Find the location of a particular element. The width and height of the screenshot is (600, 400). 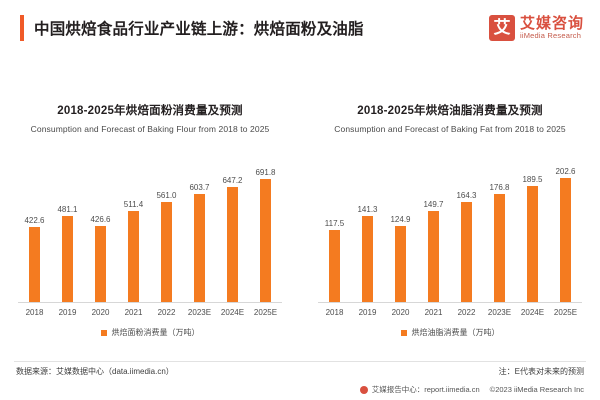

bar-value-label: 481.1 is located at coordinates (67, 210).